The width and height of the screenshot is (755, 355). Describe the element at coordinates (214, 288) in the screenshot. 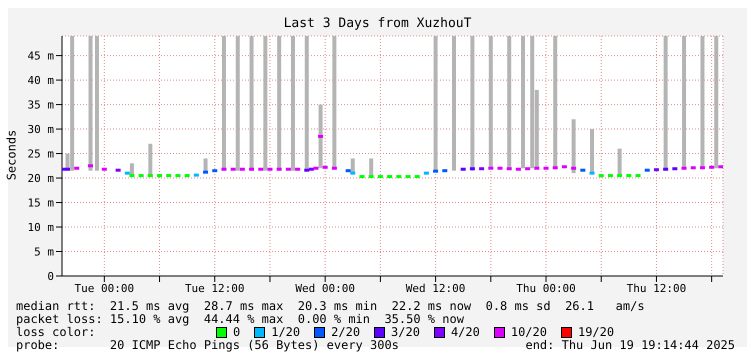

I see `x-tick-label: Tue 12:00` at that location.